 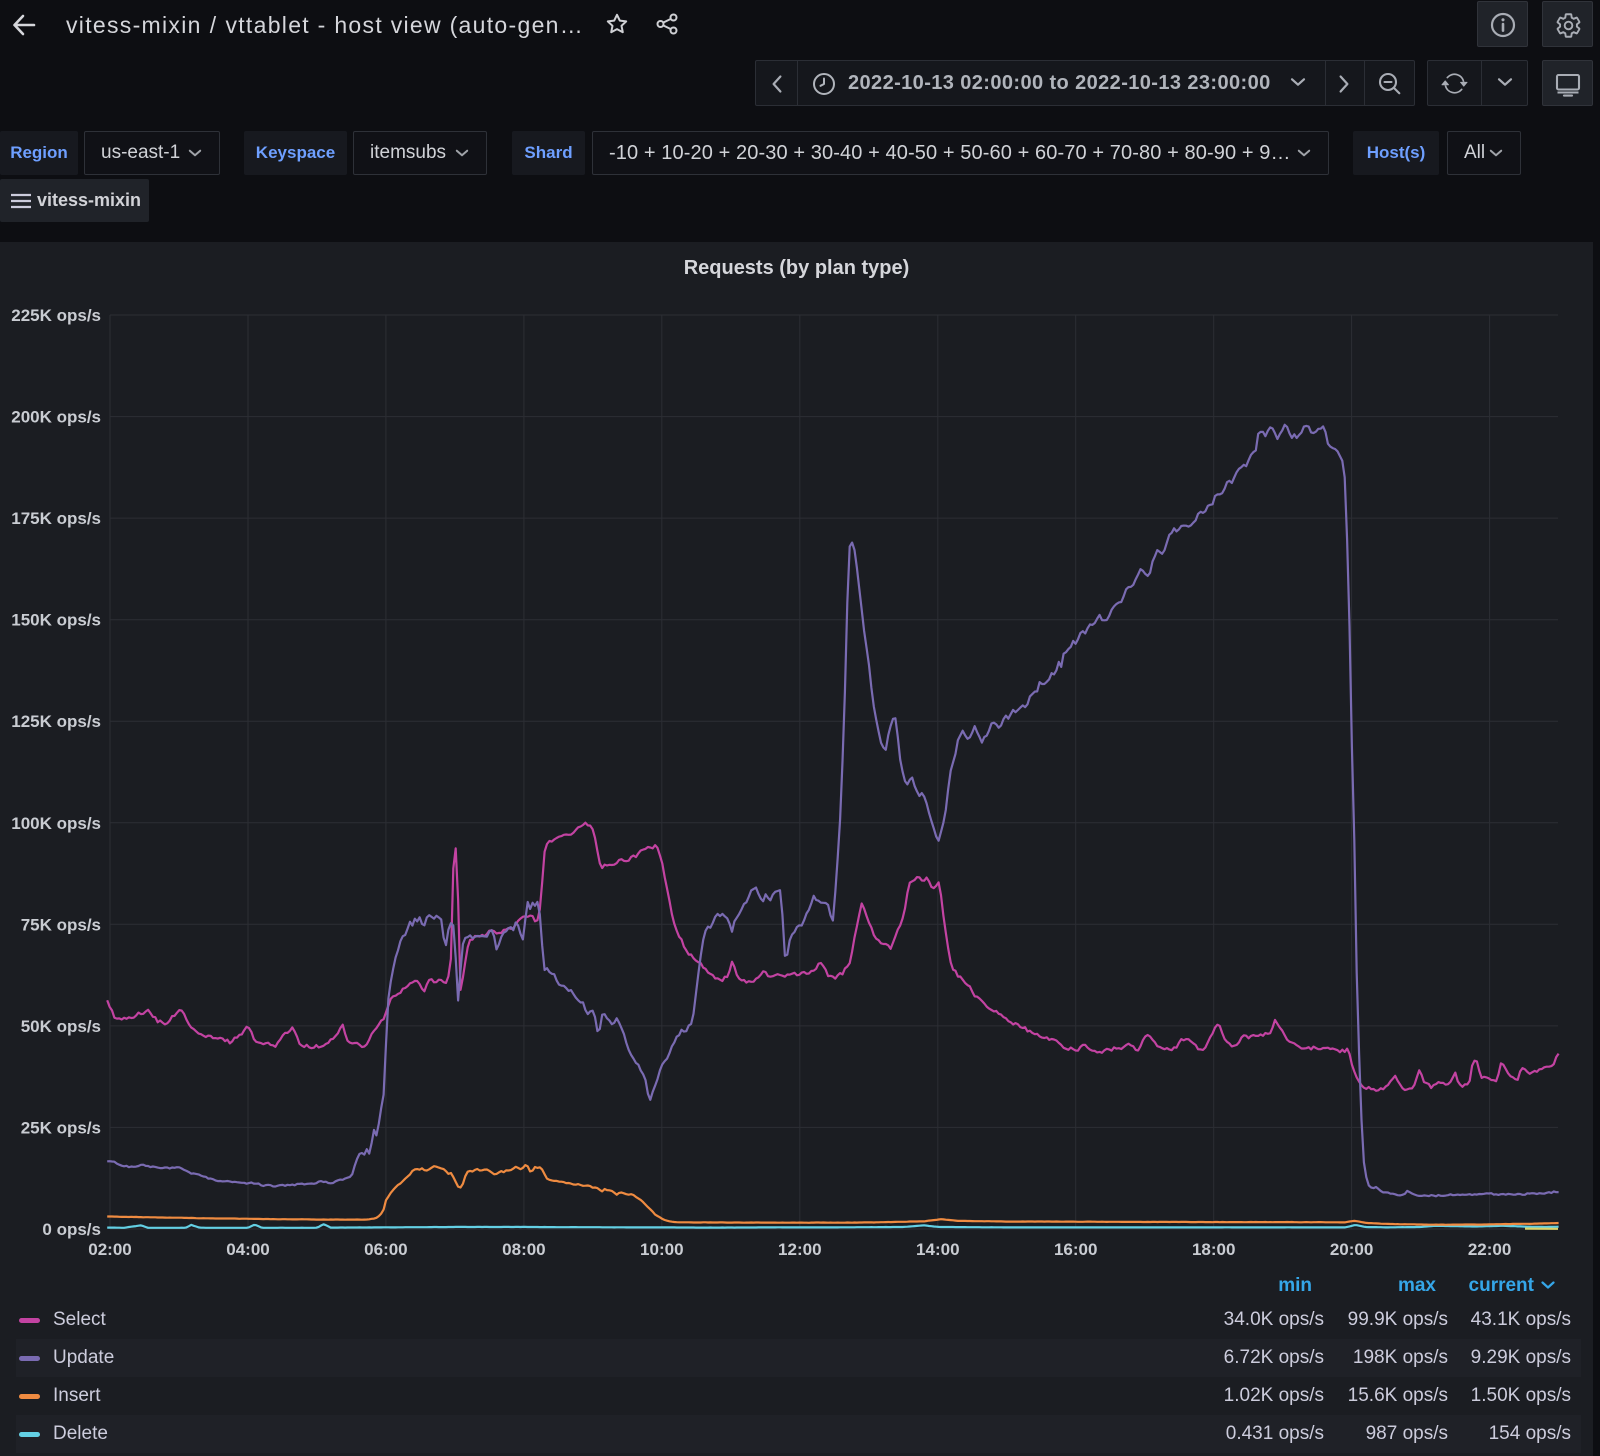 I want to click on svg-text: 100K ops/s, so click(x=56, y=823).